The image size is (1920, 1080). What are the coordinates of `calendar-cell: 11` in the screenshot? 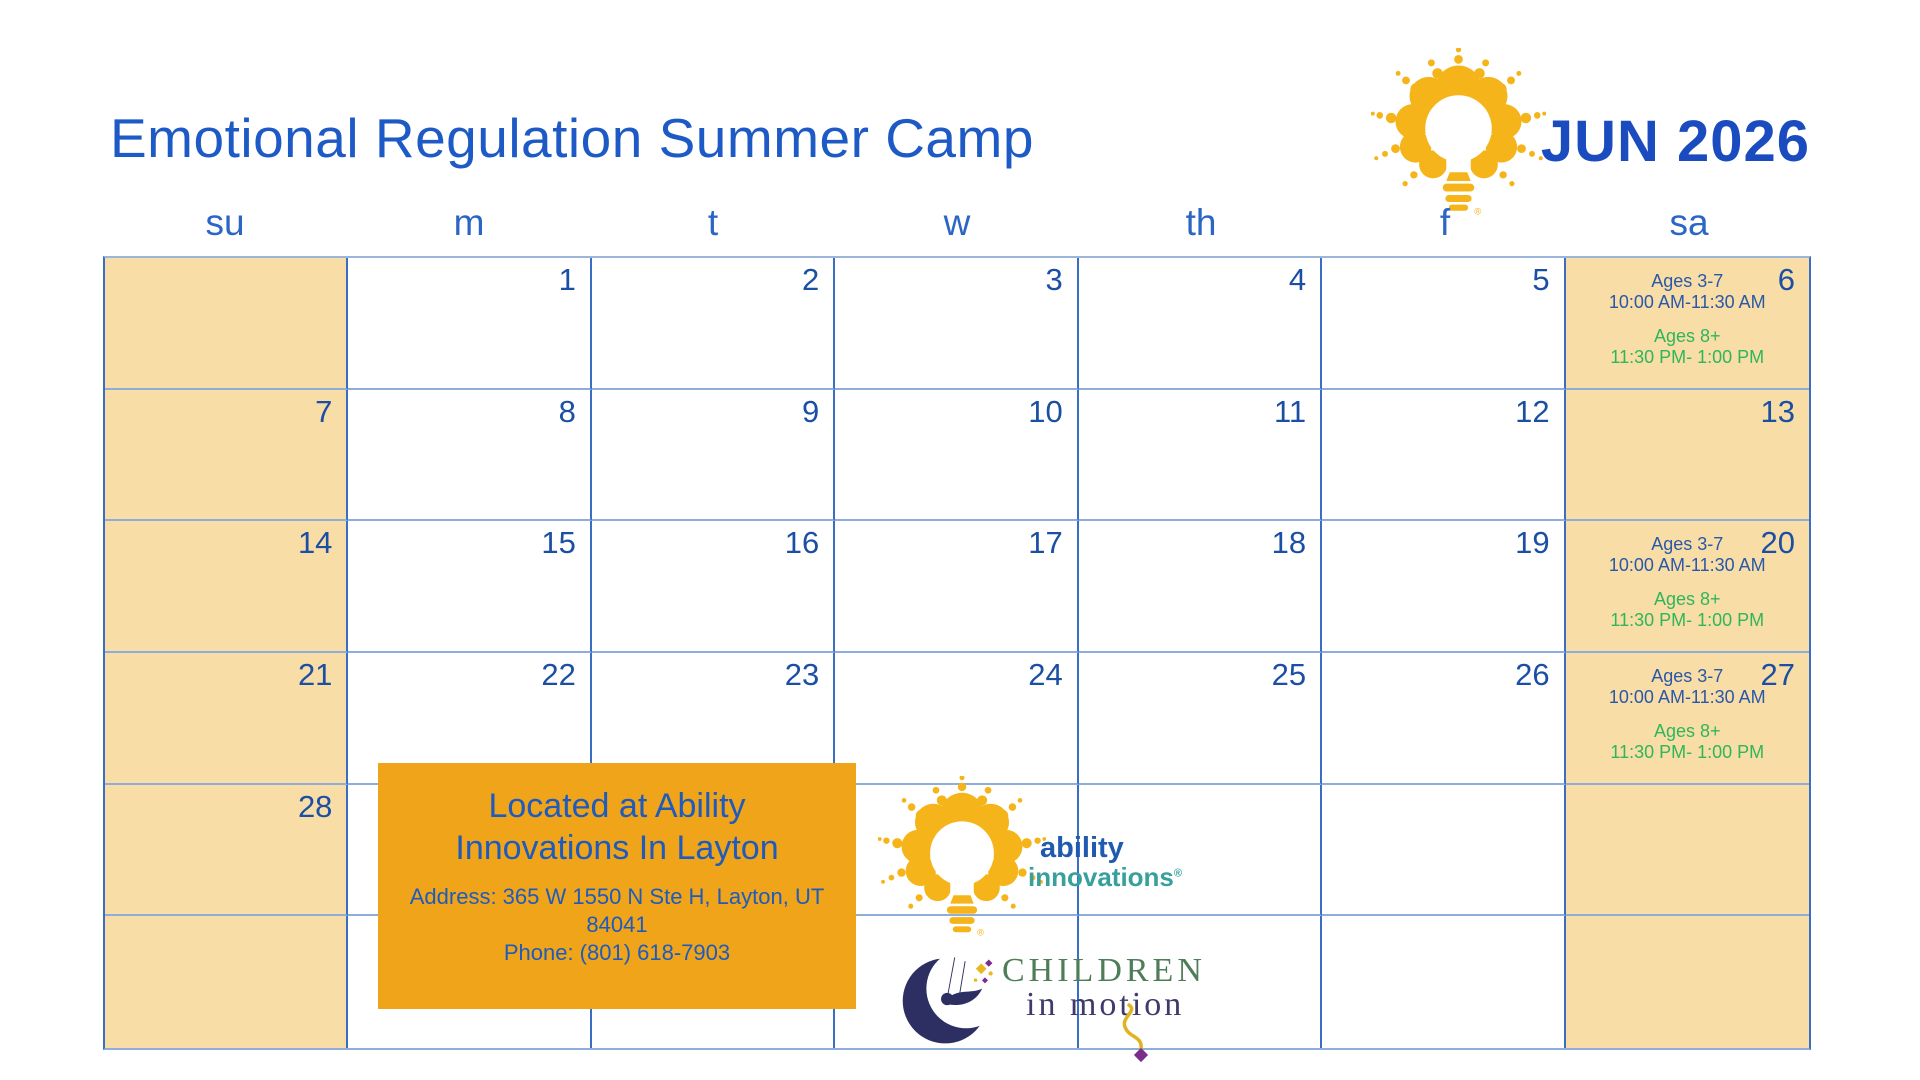 It's located at (1200, 455).